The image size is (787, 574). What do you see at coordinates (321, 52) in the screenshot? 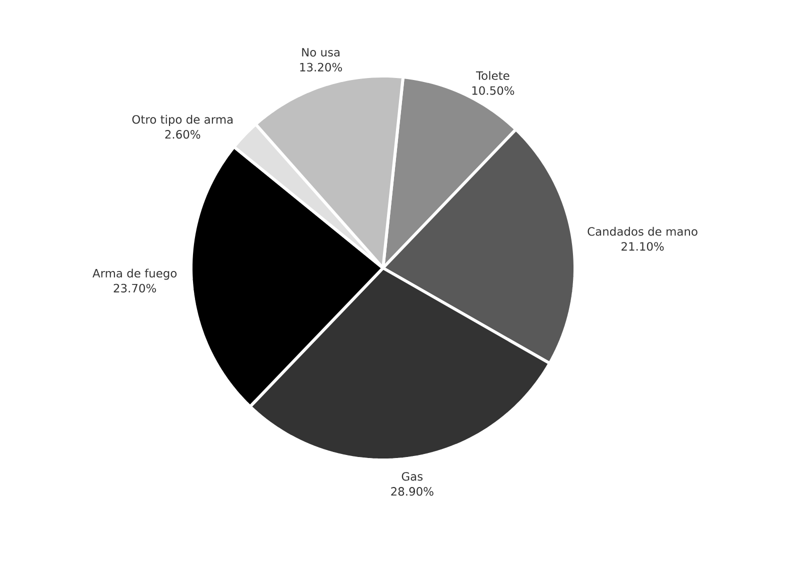
I see `slice-label: No usa` at bounding box center [321, 52].